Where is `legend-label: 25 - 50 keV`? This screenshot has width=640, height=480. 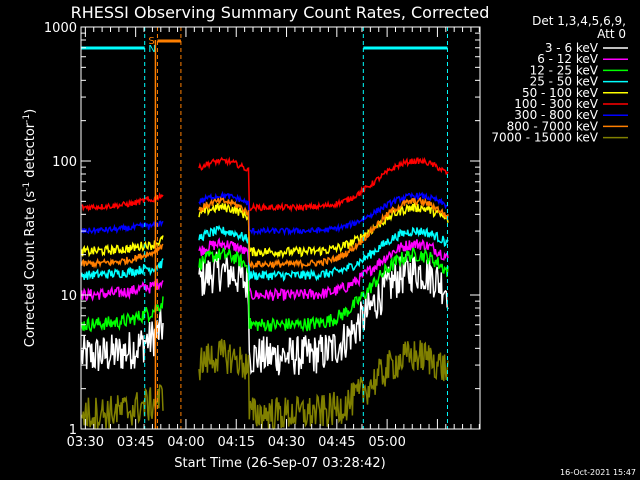 legend-label: 25 - 50 keV is located at coordinates (564, 82).